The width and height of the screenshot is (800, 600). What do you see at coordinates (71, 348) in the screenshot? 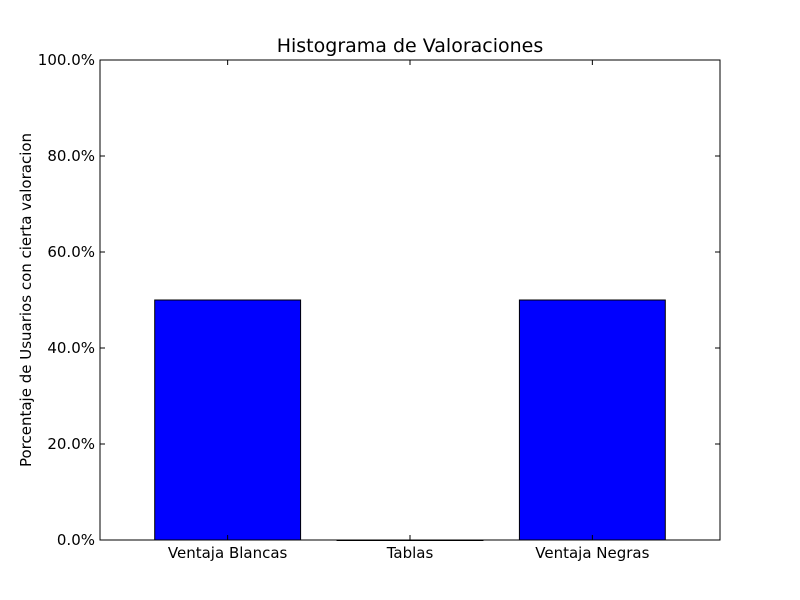
I see `y-tick-label-2: 40.0%` at bounding box center [71, 348].